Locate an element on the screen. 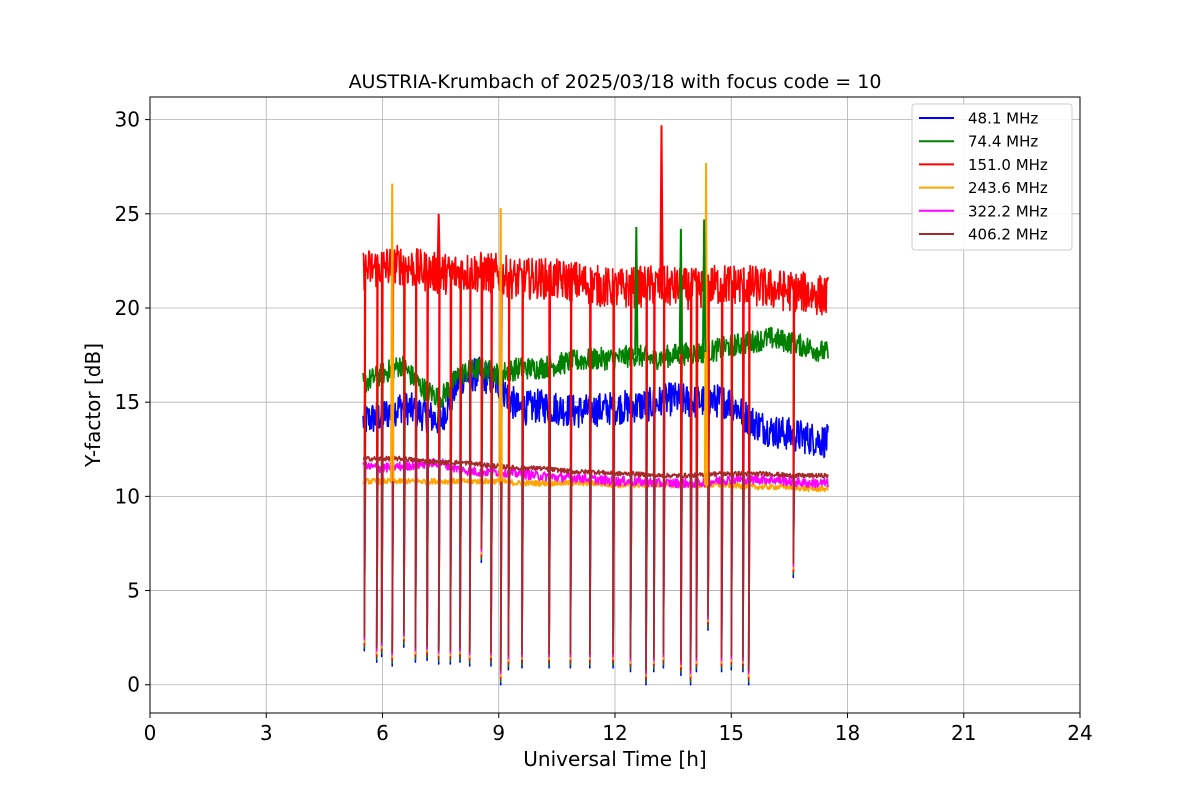 This screenshot has height=804, width=1200. legend-label: 406.2 MHz is located at coordinates (1008, 235).